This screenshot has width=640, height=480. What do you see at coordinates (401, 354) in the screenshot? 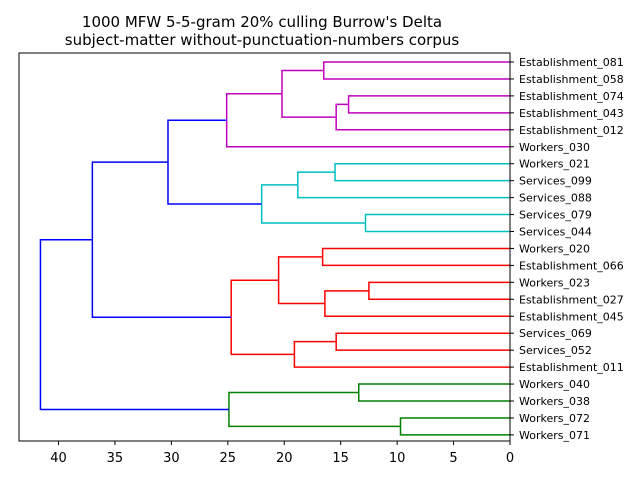
I see `dendrogram-link-n16` at bounding box center [401, 354].